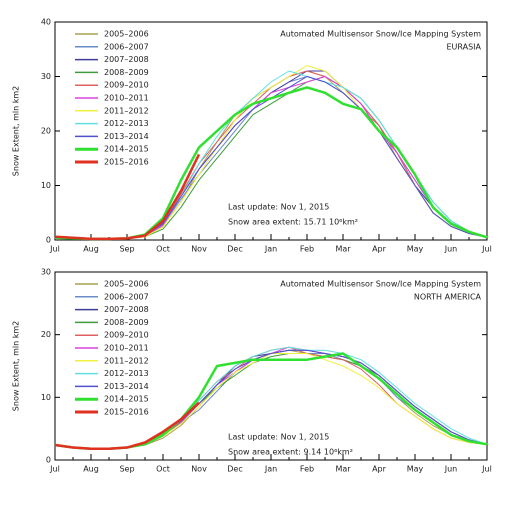 This screenshot has height=510, width=518. I want to click on y-tick-label: 40, so click(46, 22).